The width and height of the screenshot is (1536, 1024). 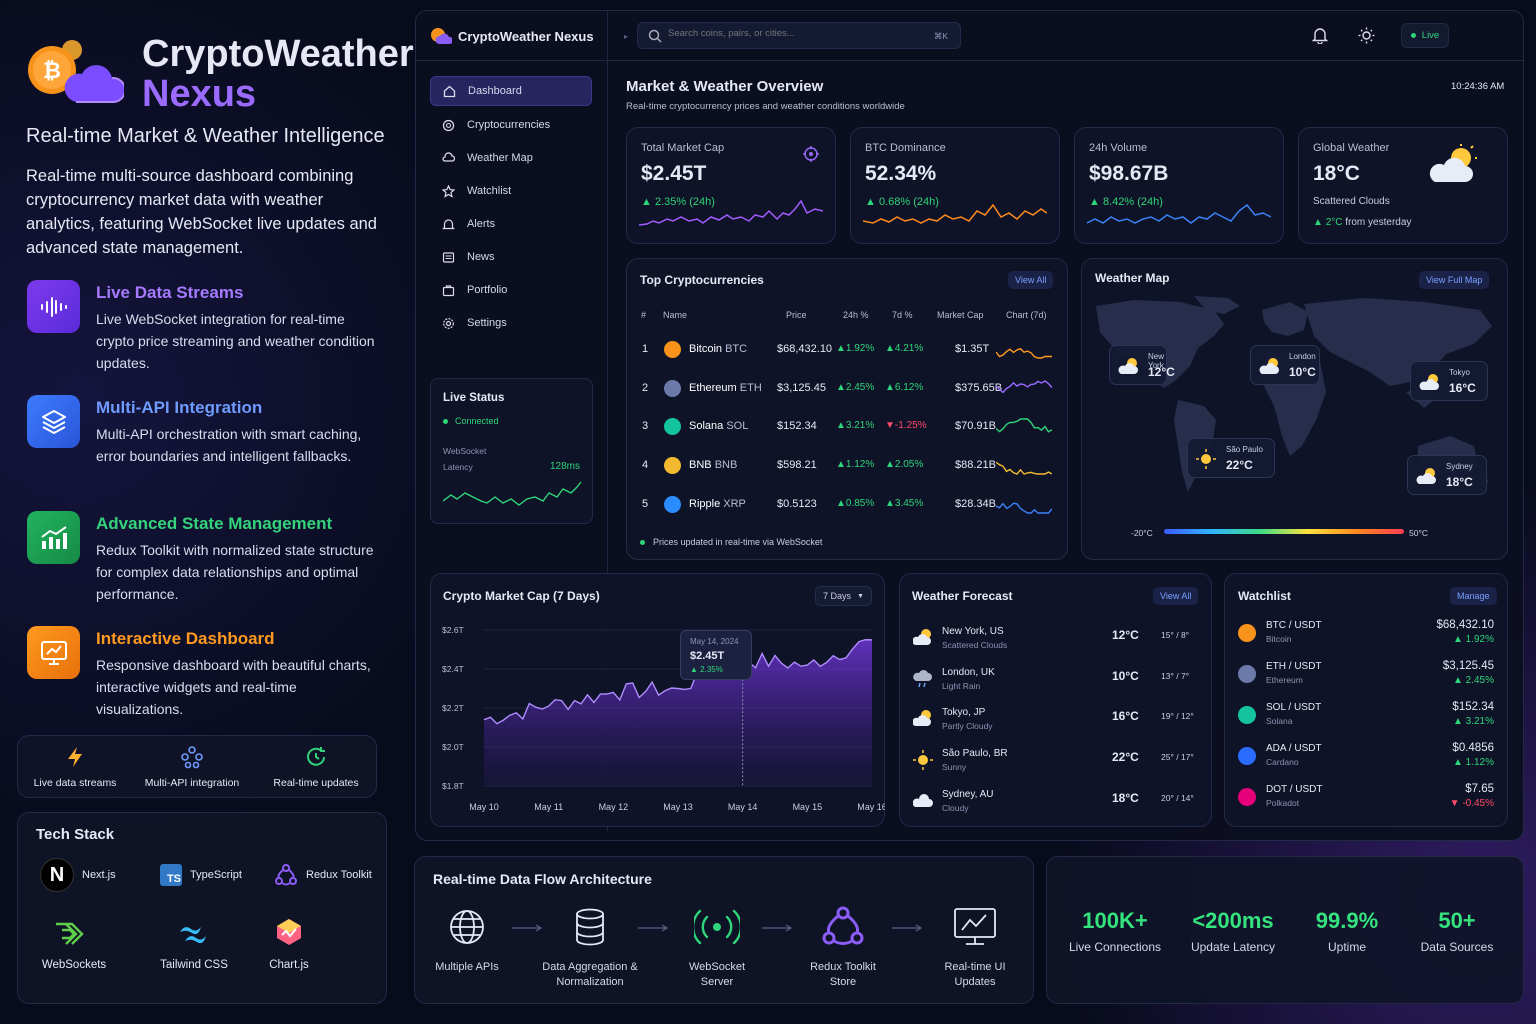 What do you see at coordinates (702, 280) in the screenshot?
I see `top-crypto-title: Top Cryptocurrencies` at bounding box center [702, 280].